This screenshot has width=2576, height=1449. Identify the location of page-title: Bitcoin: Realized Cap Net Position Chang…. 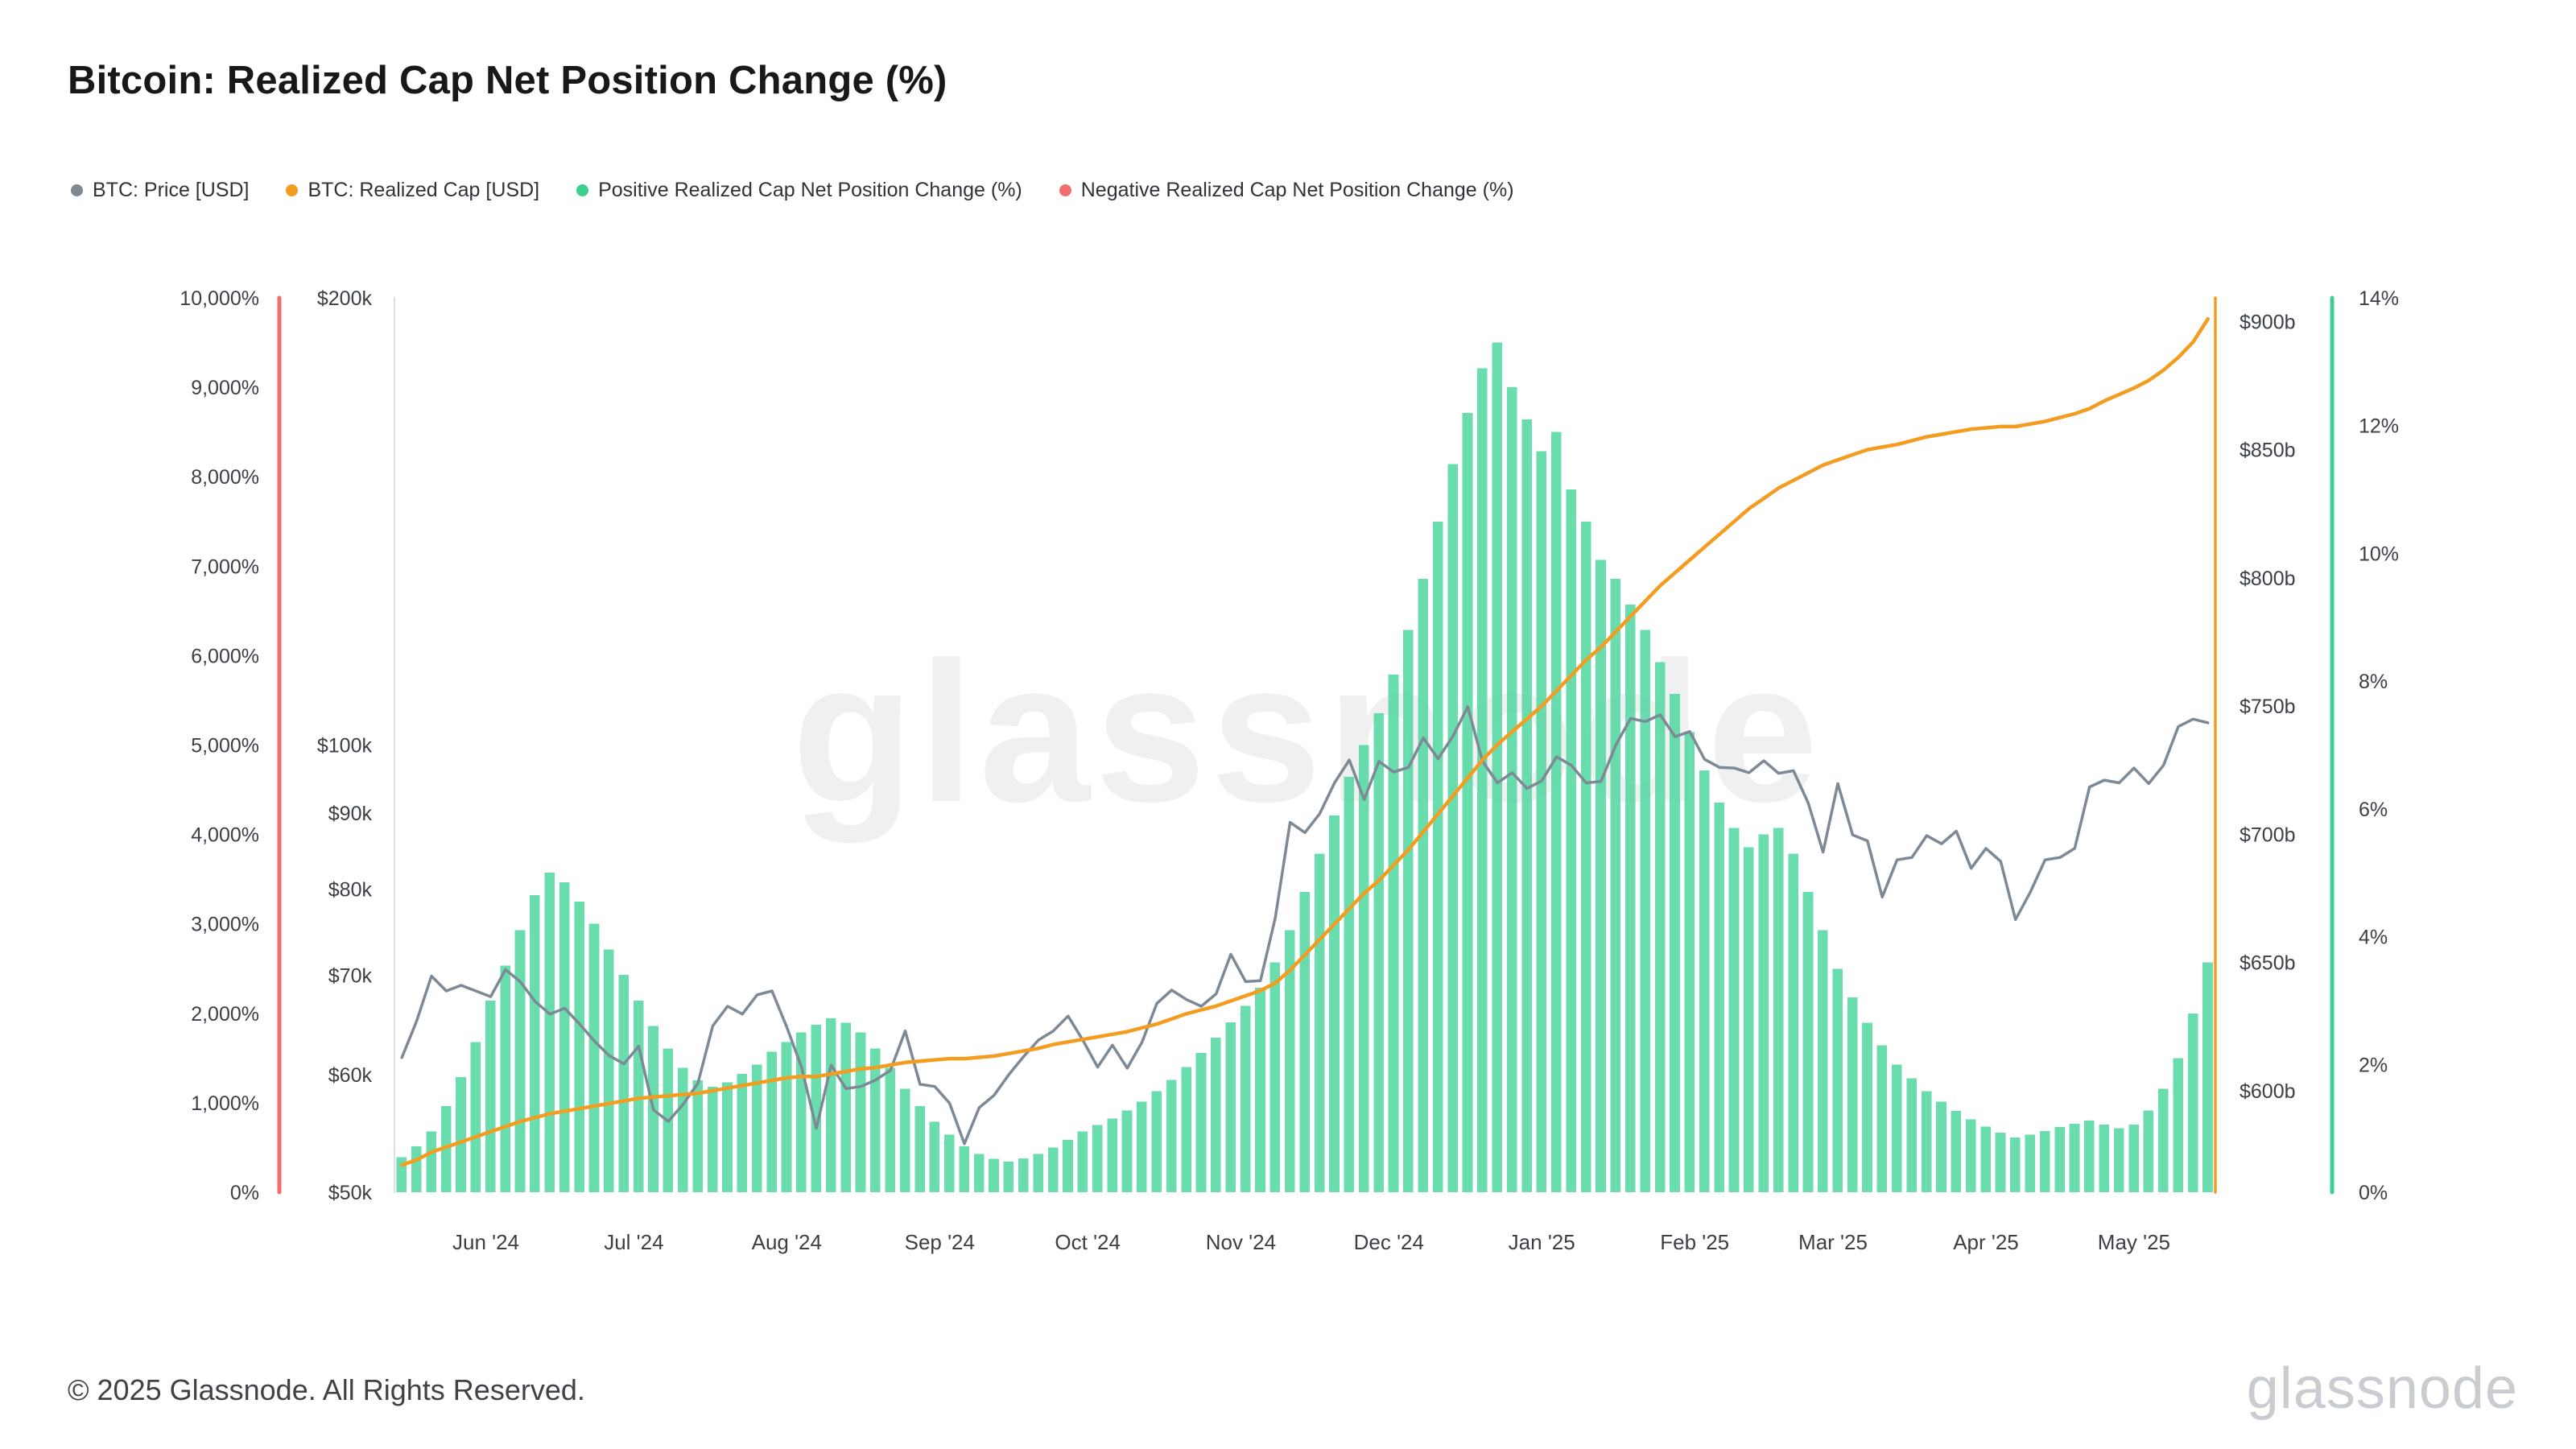
(507, 80).